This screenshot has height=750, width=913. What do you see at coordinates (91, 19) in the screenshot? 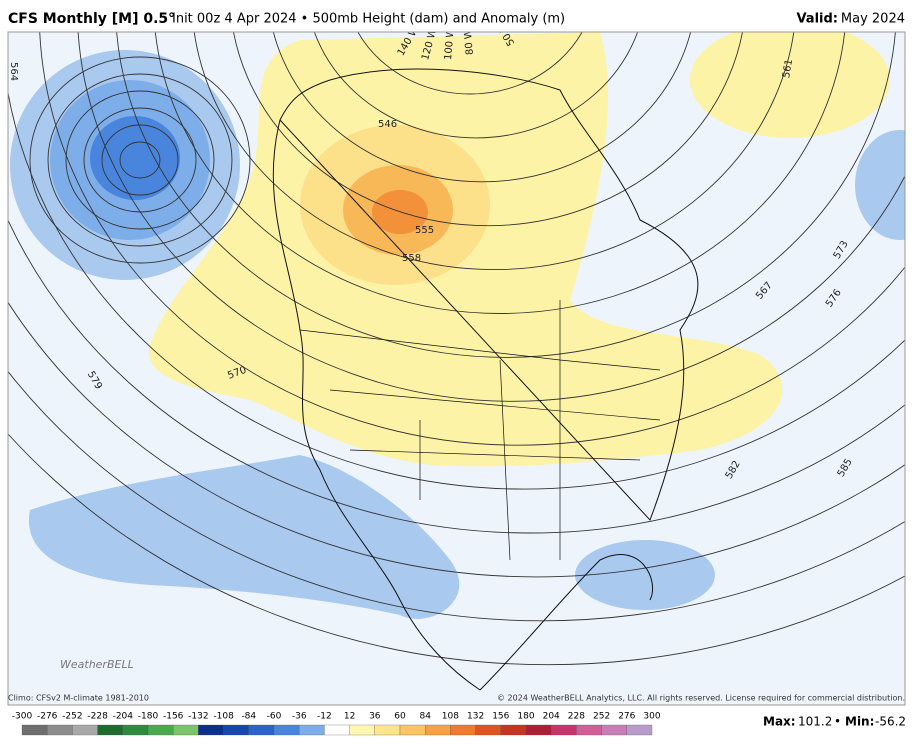
I see `title: CFS Monthly [M] 0.5°` at bounding box center [91, 19].